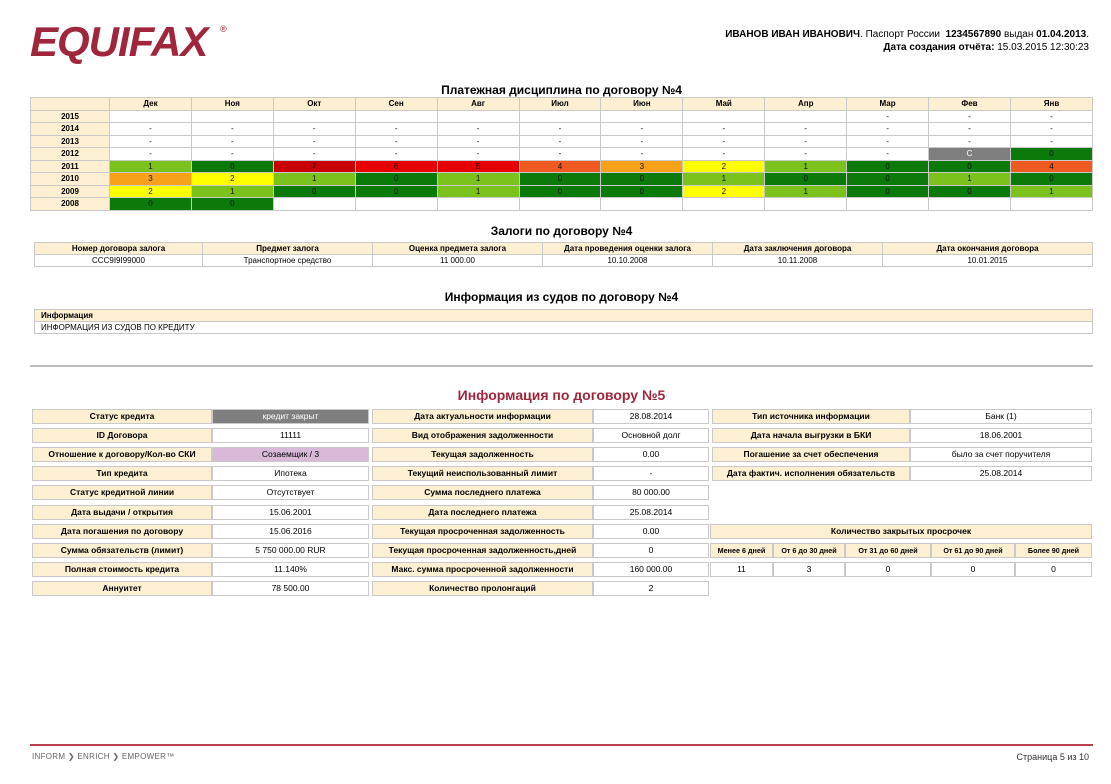 This screenshot has height=784, width=1111. Describe the element at coordinates (561, 90) in the screenshot. I see `payment-discipline-title: Платежная дисциплина по договору №4` at that location.